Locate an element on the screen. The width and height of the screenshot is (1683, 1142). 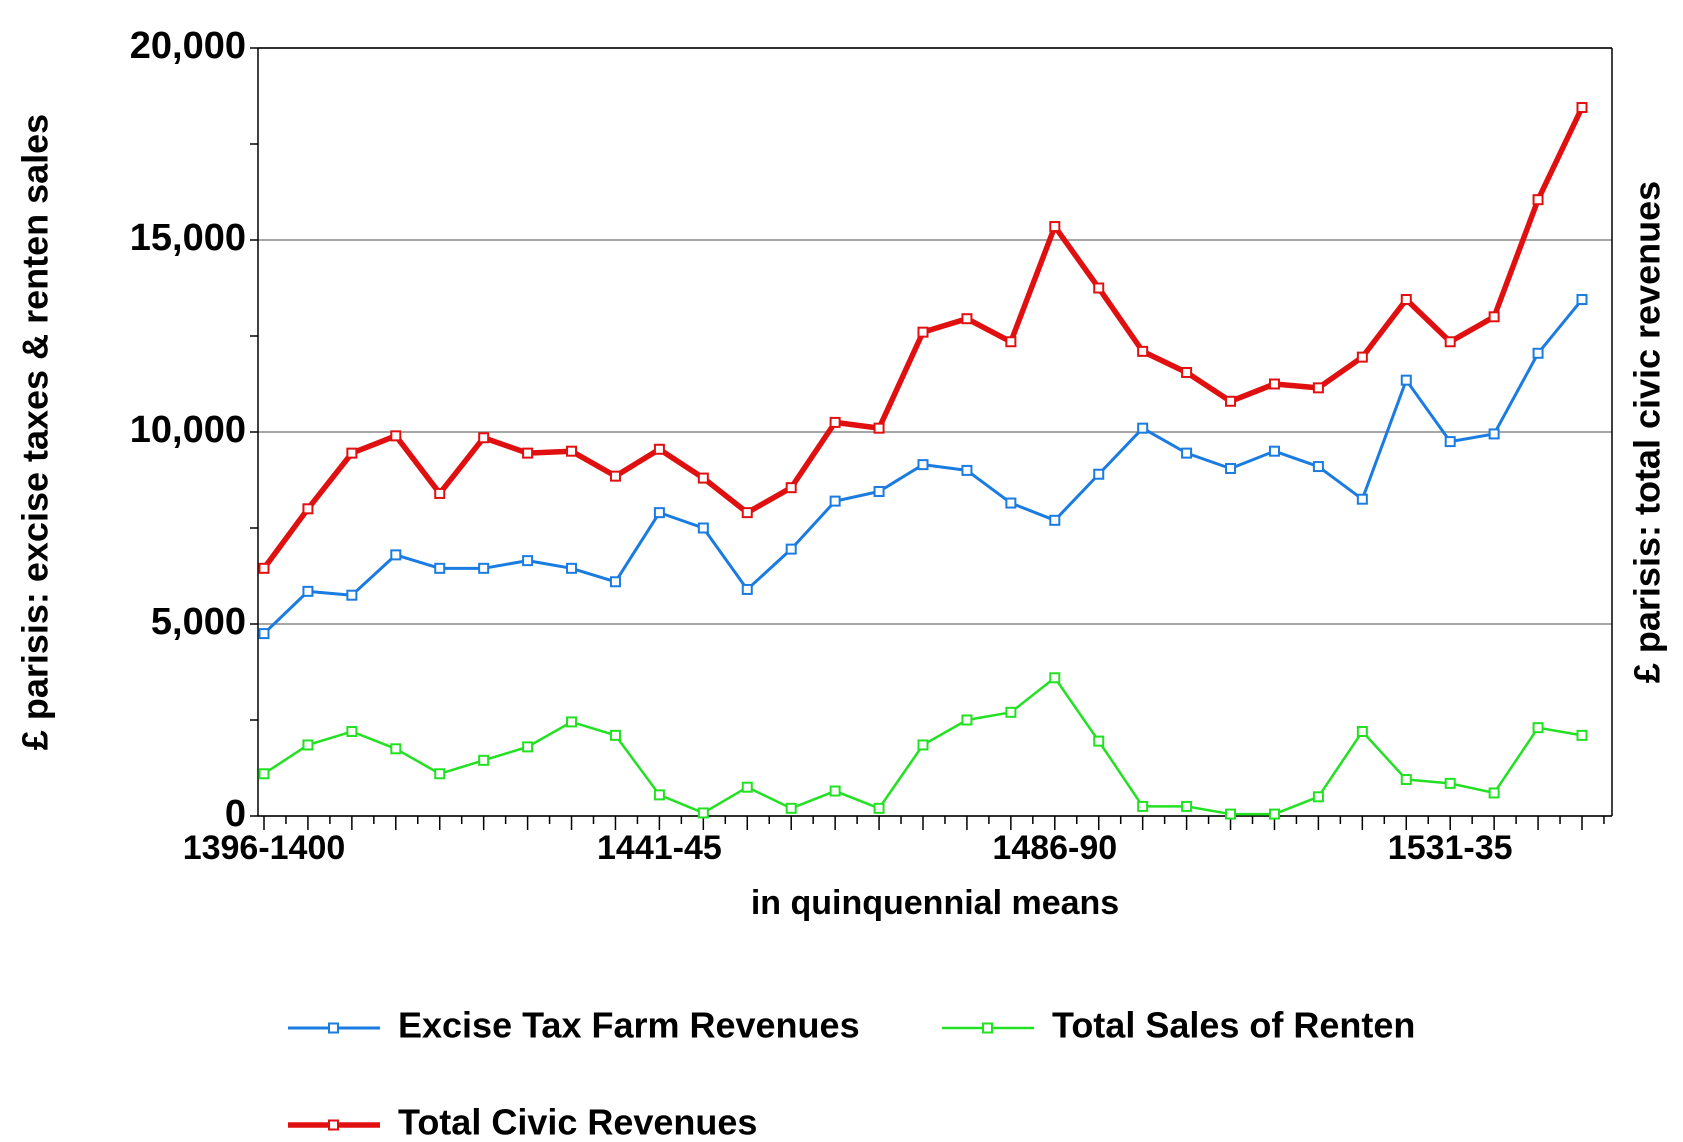
x-tick-label: 1441-45 is located at coordinates (659, 848).